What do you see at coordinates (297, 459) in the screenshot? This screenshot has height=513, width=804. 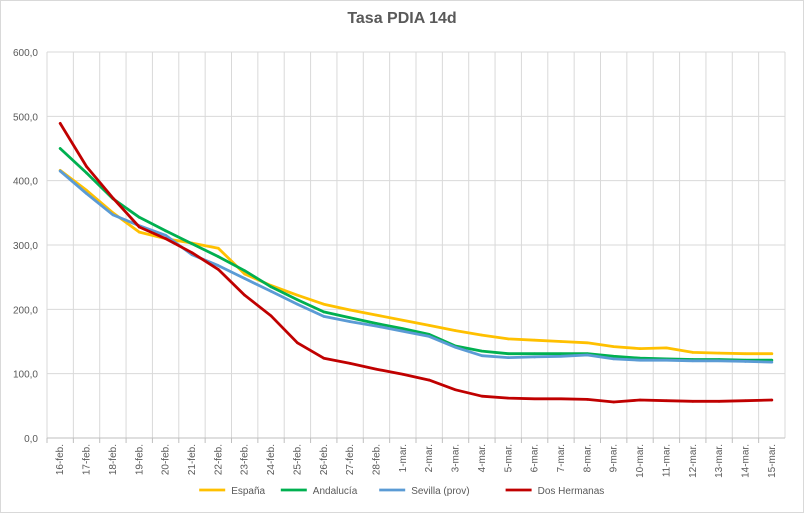 I see `x-tick-label: 25-feb.` at bounding box center [297, 459].